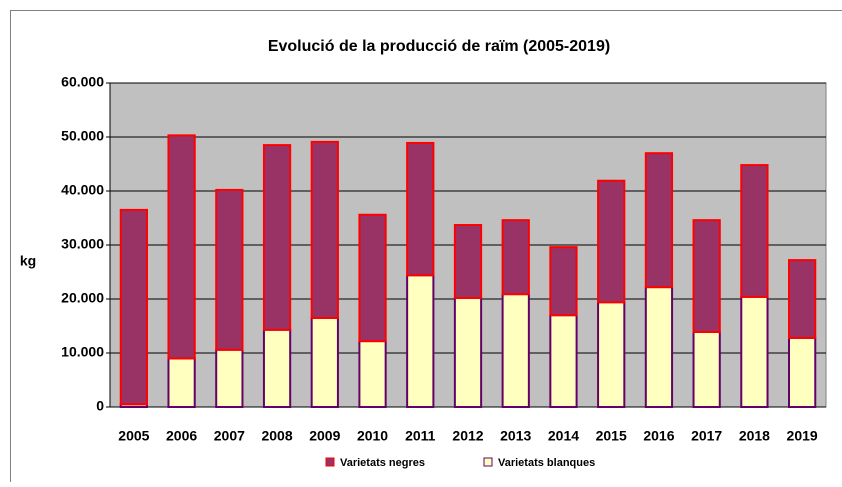 The width and height of the screenshot is (842, 487). I want to click on y-tick-label: 60.000, so click(82, 82).